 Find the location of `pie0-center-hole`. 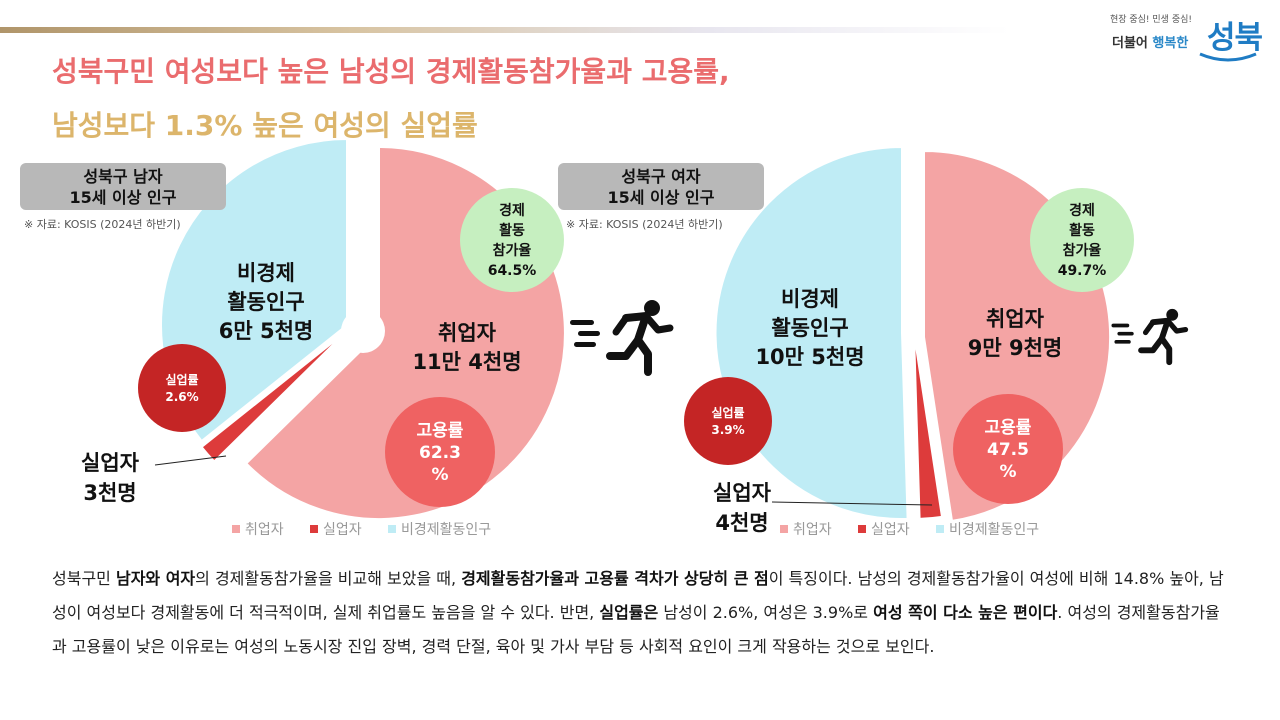

pie0-center-hole is located at coordinates (363, 331).